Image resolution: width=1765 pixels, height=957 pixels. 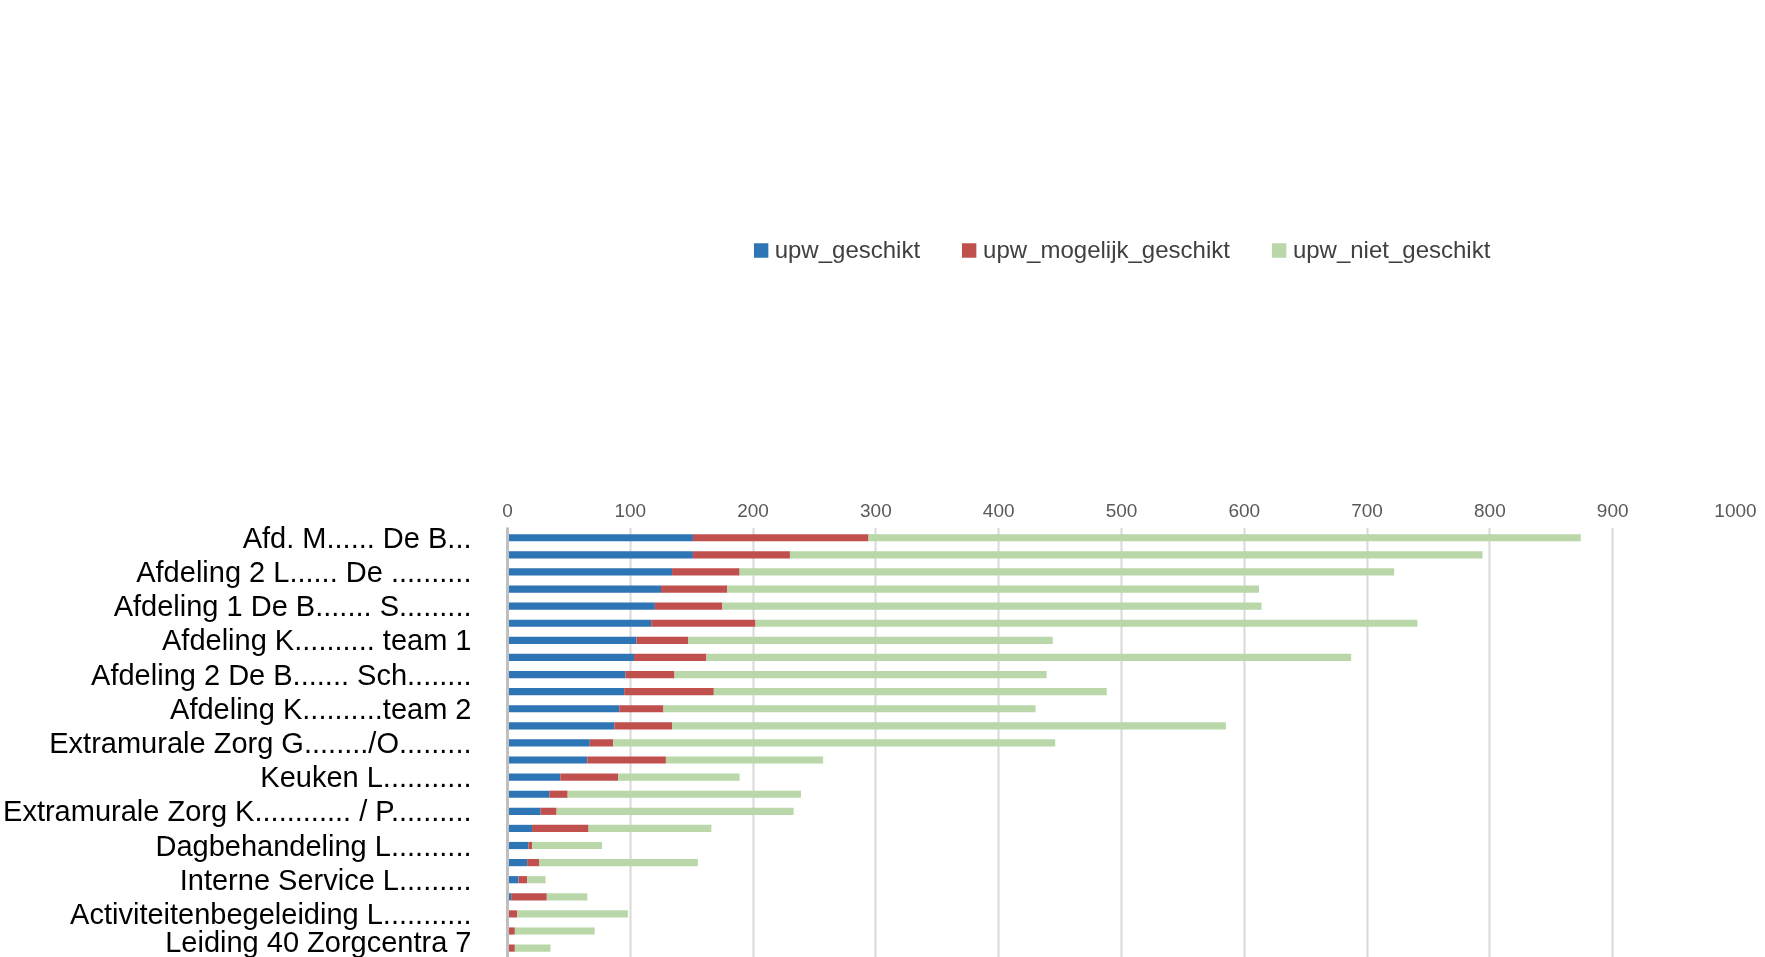 What do you see at coordinates (1612, 510) in the screenshot?
I see `x-tick-label: 900` at bounding box center [1612, 510].